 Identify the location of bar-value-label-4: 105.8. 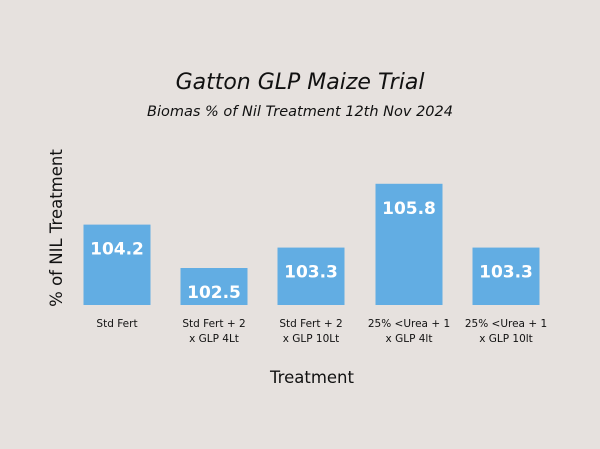
(409, 209).